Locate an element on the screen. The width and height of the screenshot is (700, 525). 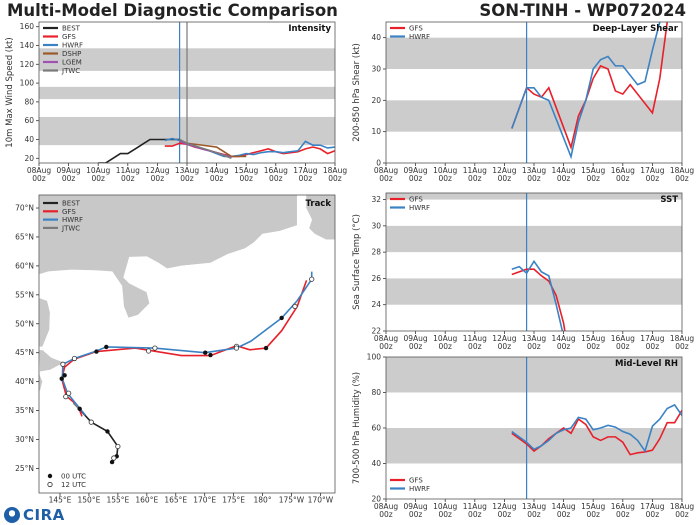
sst-xtick-date: 16Aug is located at coordinates (623, 338).